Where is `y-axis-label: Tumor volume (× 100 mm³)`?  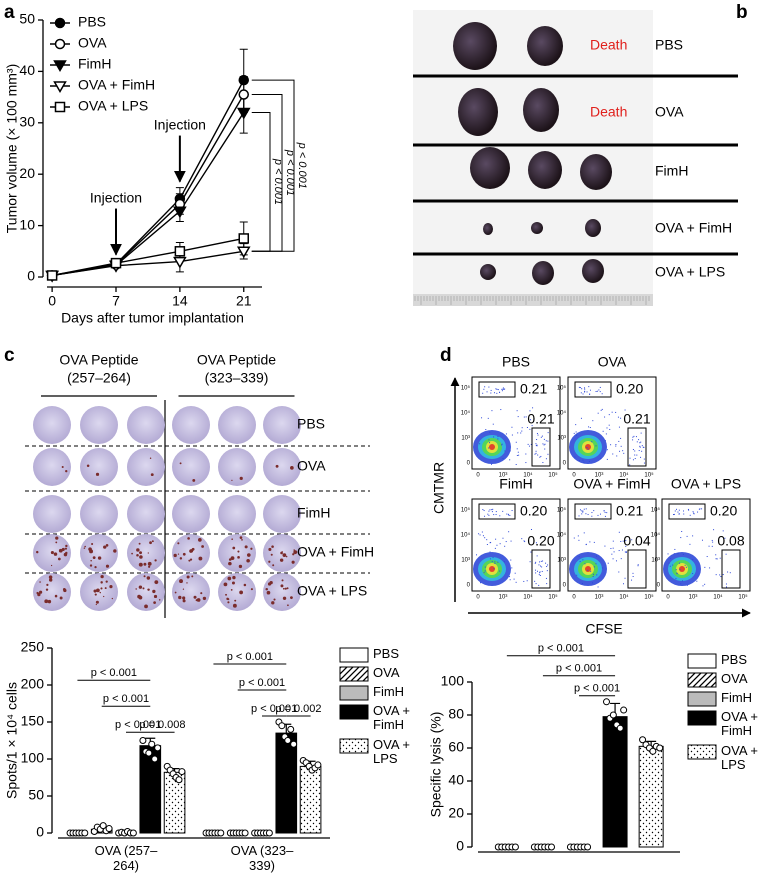 y-axis-label: Tumor volume (× 100 mm³) is located at coordinates (12, 148).